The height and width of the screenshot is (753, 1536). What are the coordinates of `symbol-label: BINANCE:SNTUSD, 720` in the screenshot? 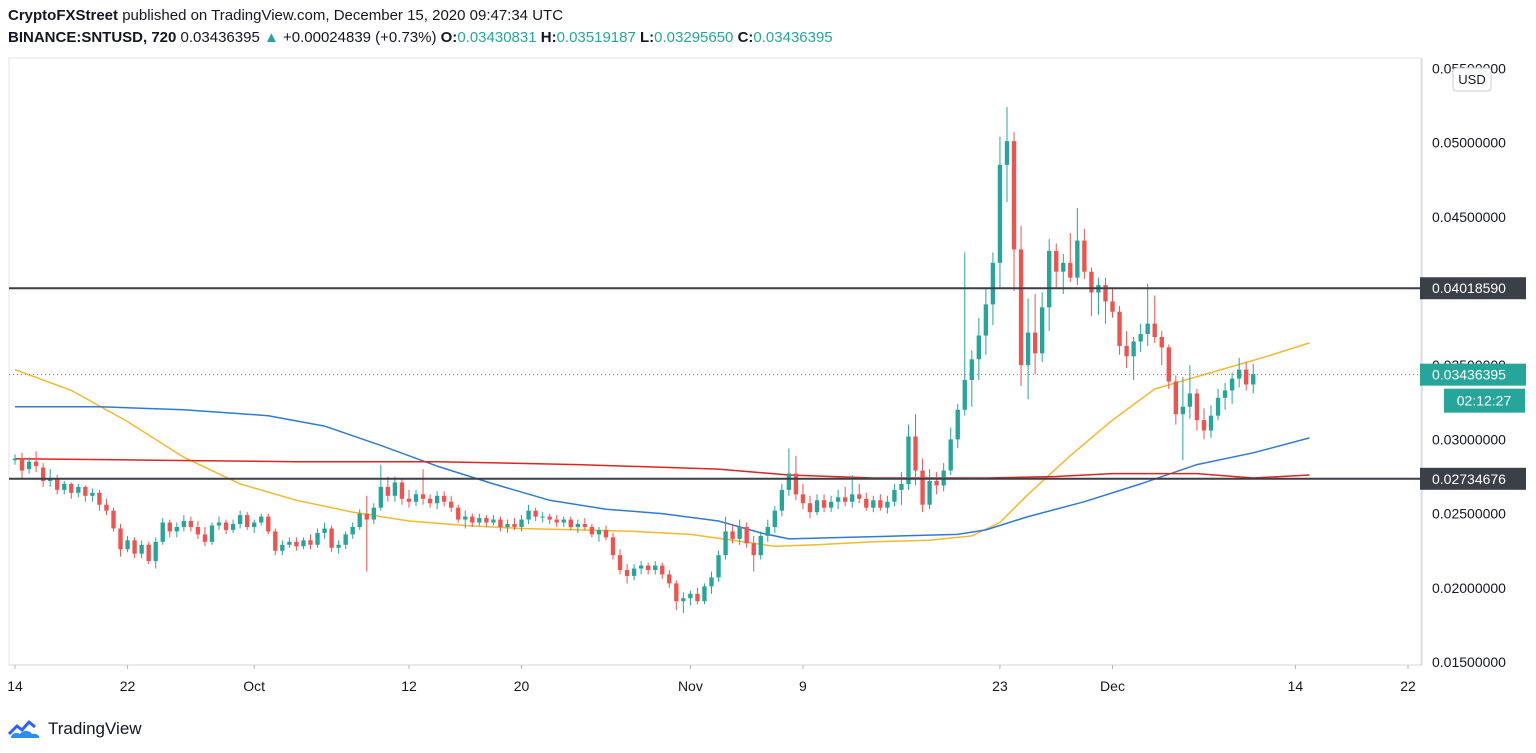 It's located at (92, 37).